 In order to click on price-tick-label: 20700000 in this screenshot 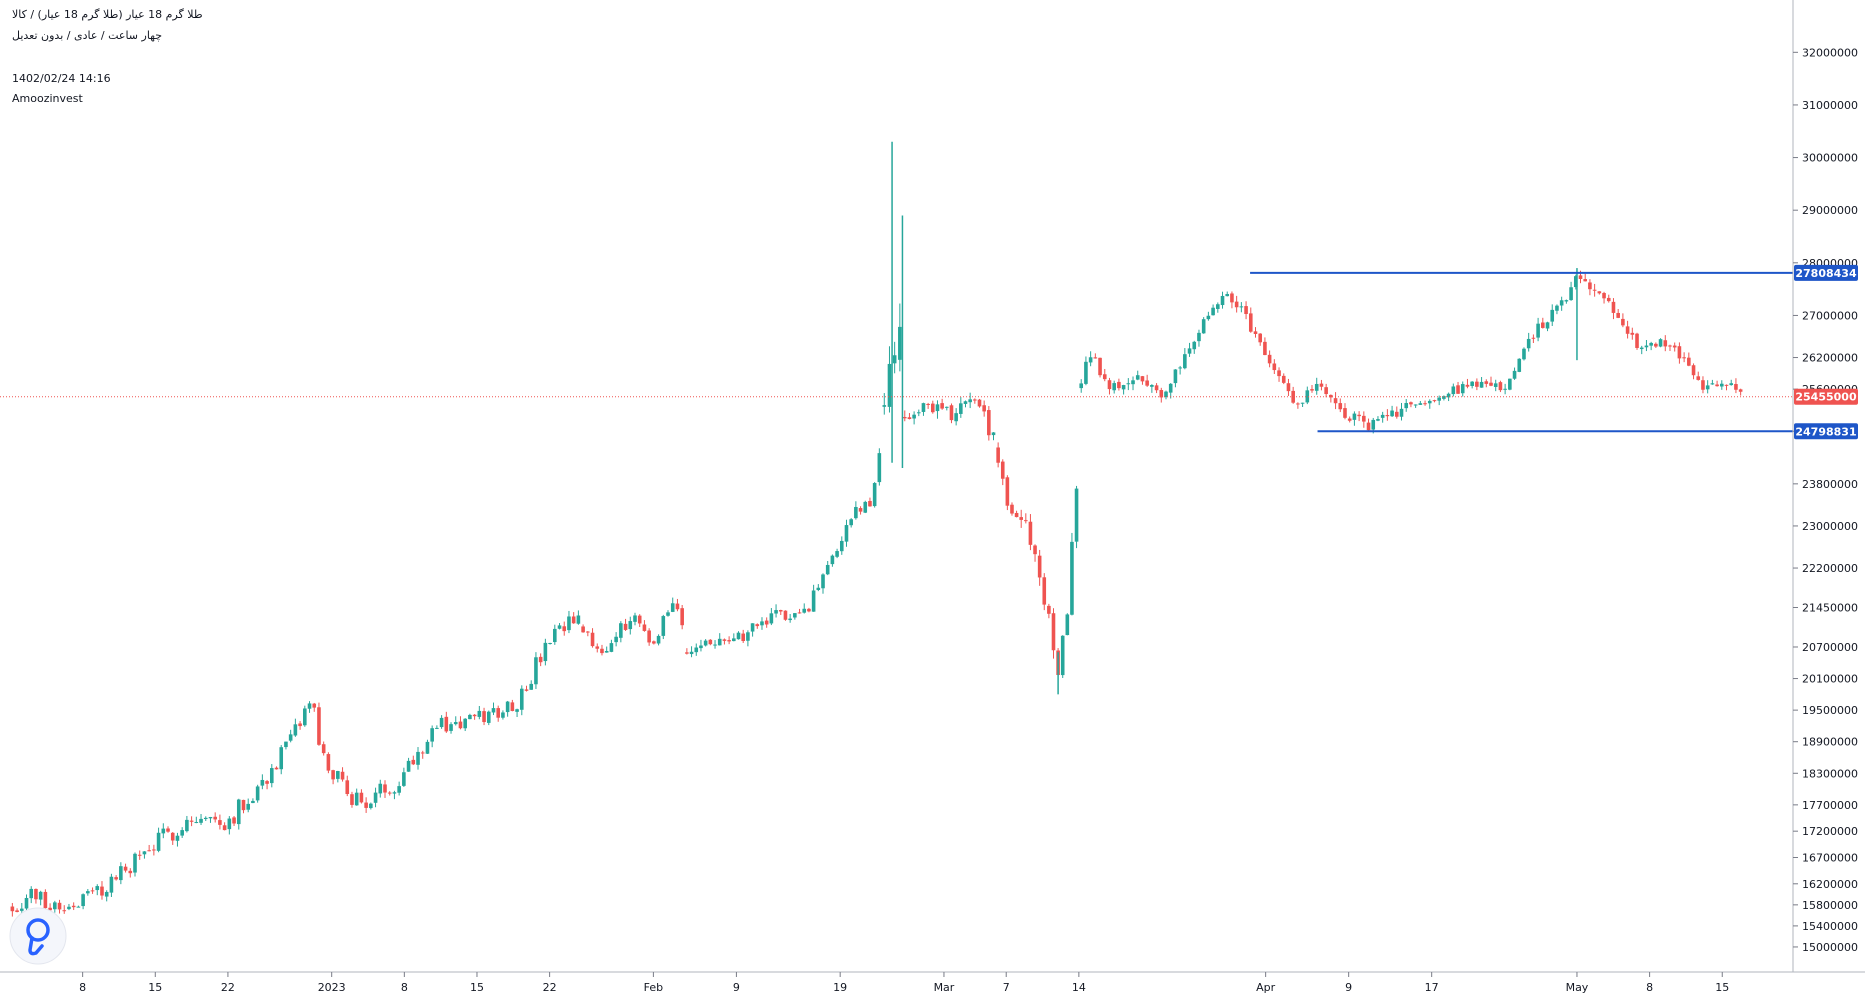, I will do `click(1830, 647)`.